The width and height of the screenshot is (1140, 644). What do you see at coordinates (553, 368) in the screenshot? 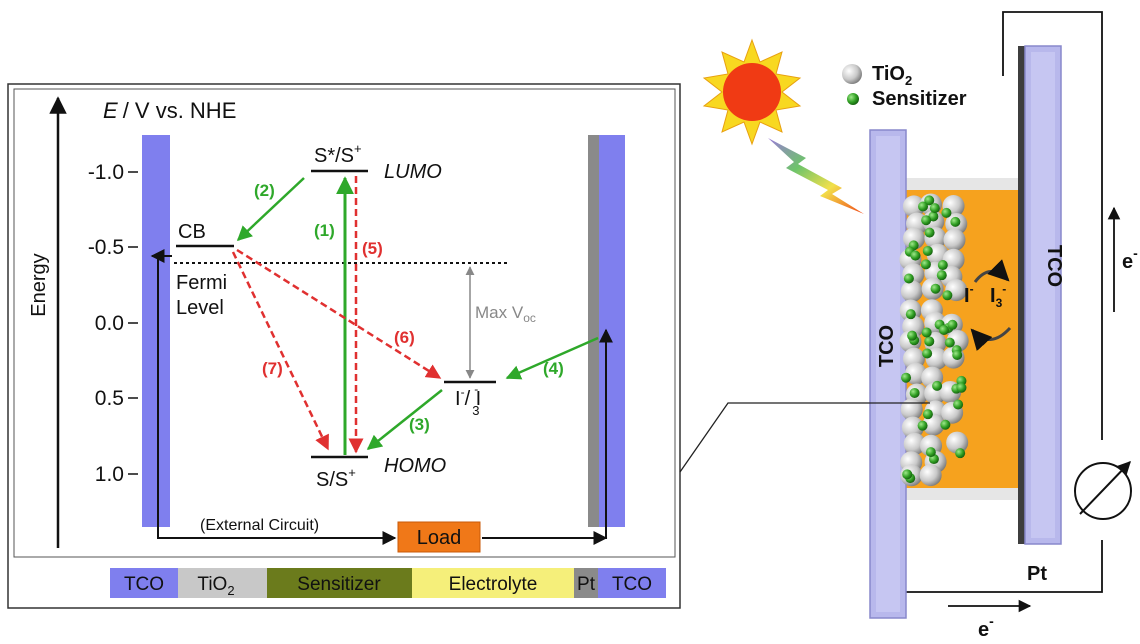
I see `process-4-label: (4)` at bounding box center [553, 368].